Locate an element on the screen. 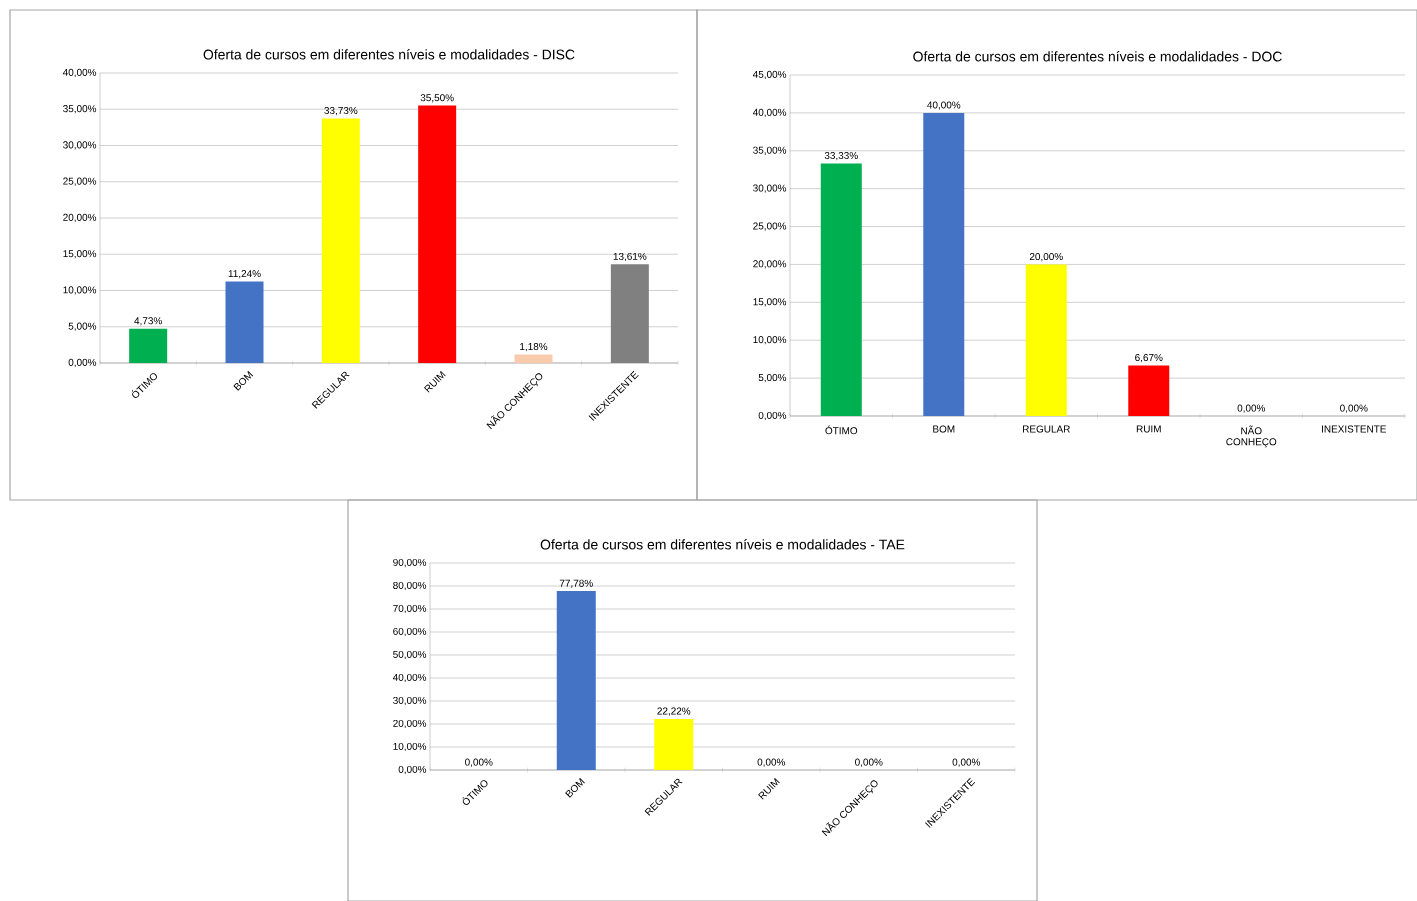  chart-title: Oferta de cursos em diferentes níveis e modalidades - DISC is located at coordinates (389, 54).